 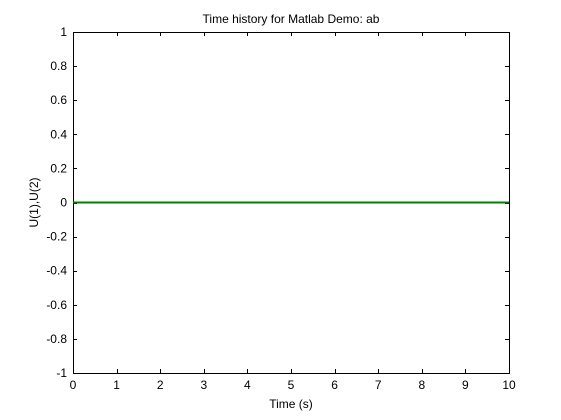 What do you see at coordinates (63, 203) in the screenshot?
I see `y-tick-label: 0` at bounding box center [63, 203].